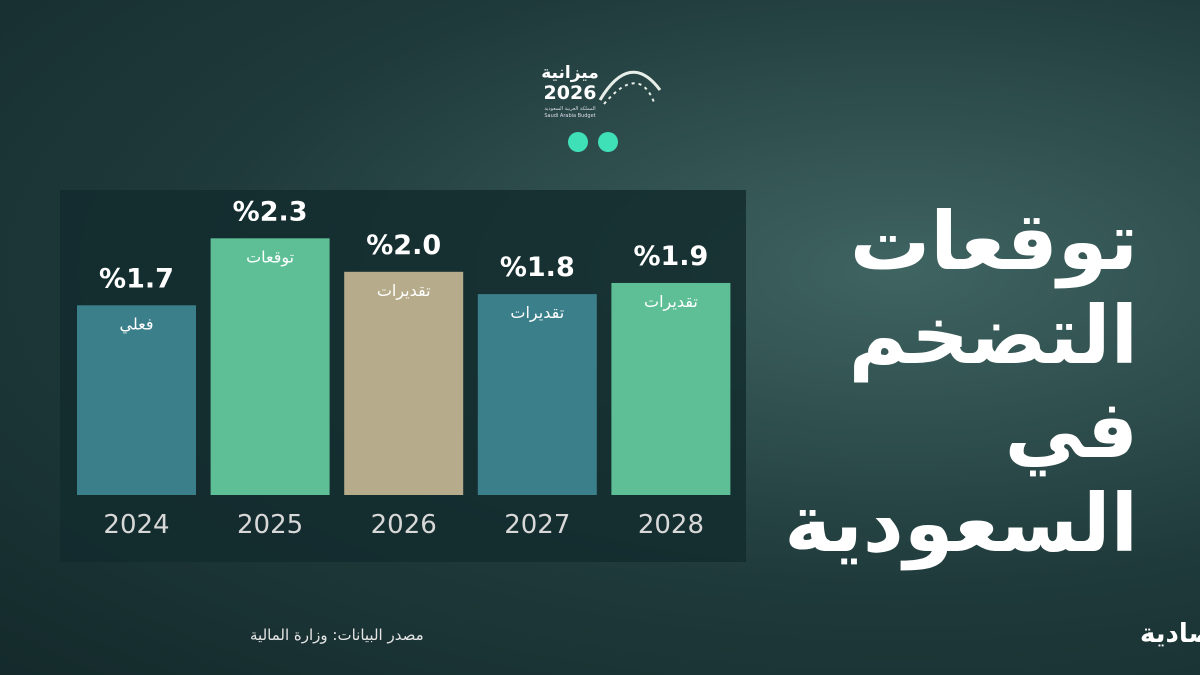 This screenshot has width=1200, height=675. I want to click on x-tick-label: 2025, so click(270, 525).